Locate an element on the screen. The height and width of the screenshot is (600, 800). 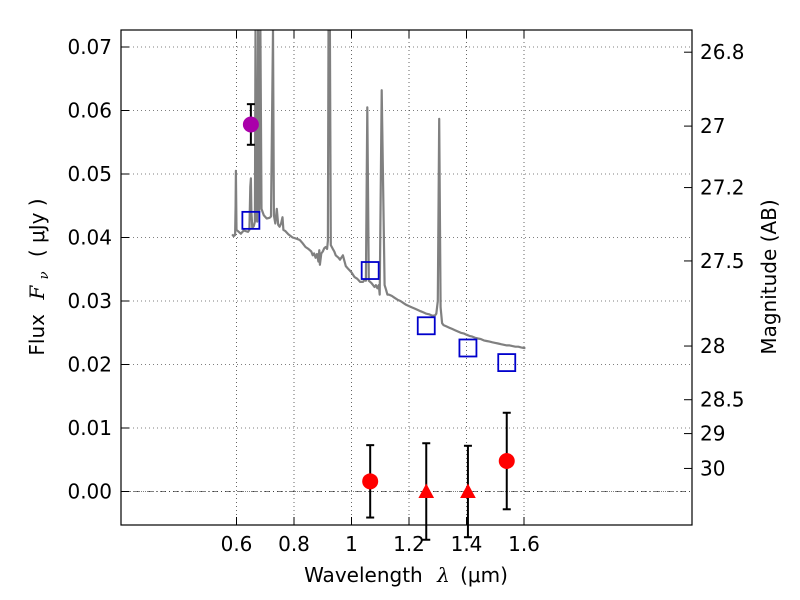
x-tick-label: 1 is located at coordinates (351, 544).